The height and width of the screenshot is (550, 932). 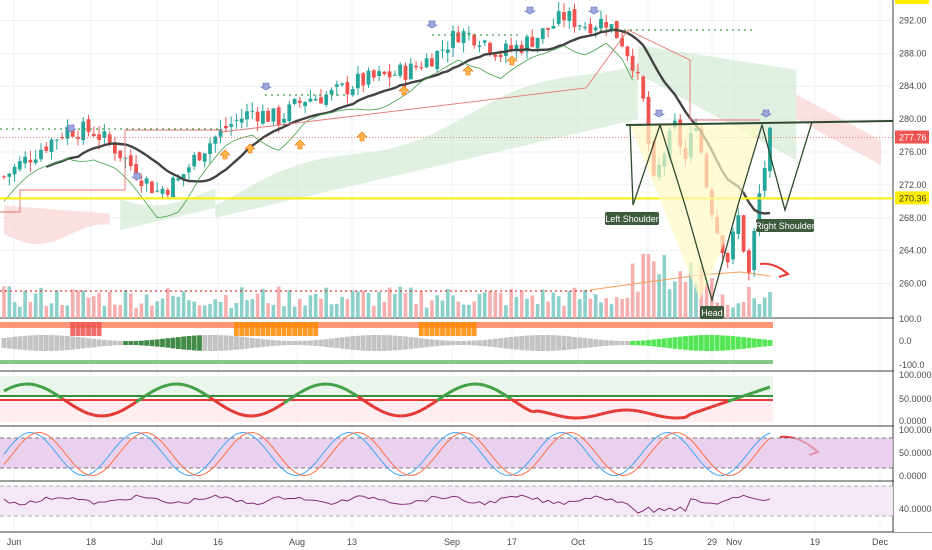 What do you see at coordinates (712, 542) in the screenshot?
I see `time-tick-label: 29` at bounding box center [712, 542].